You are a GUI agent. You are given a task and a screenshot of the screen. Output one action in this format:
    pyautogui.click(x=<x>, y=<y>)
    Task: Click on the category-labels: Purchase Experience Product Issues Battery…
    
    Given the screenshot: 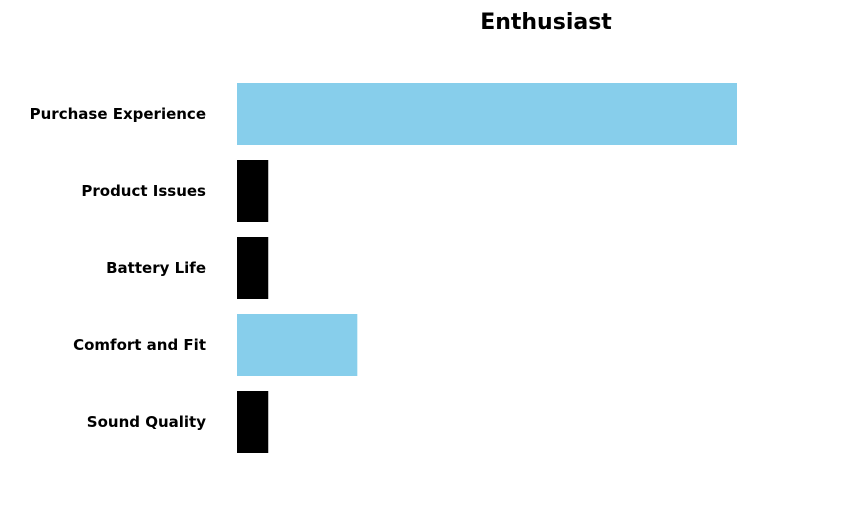 What is the action you would take?
    pyautogui.click(x=118, y=268)
    